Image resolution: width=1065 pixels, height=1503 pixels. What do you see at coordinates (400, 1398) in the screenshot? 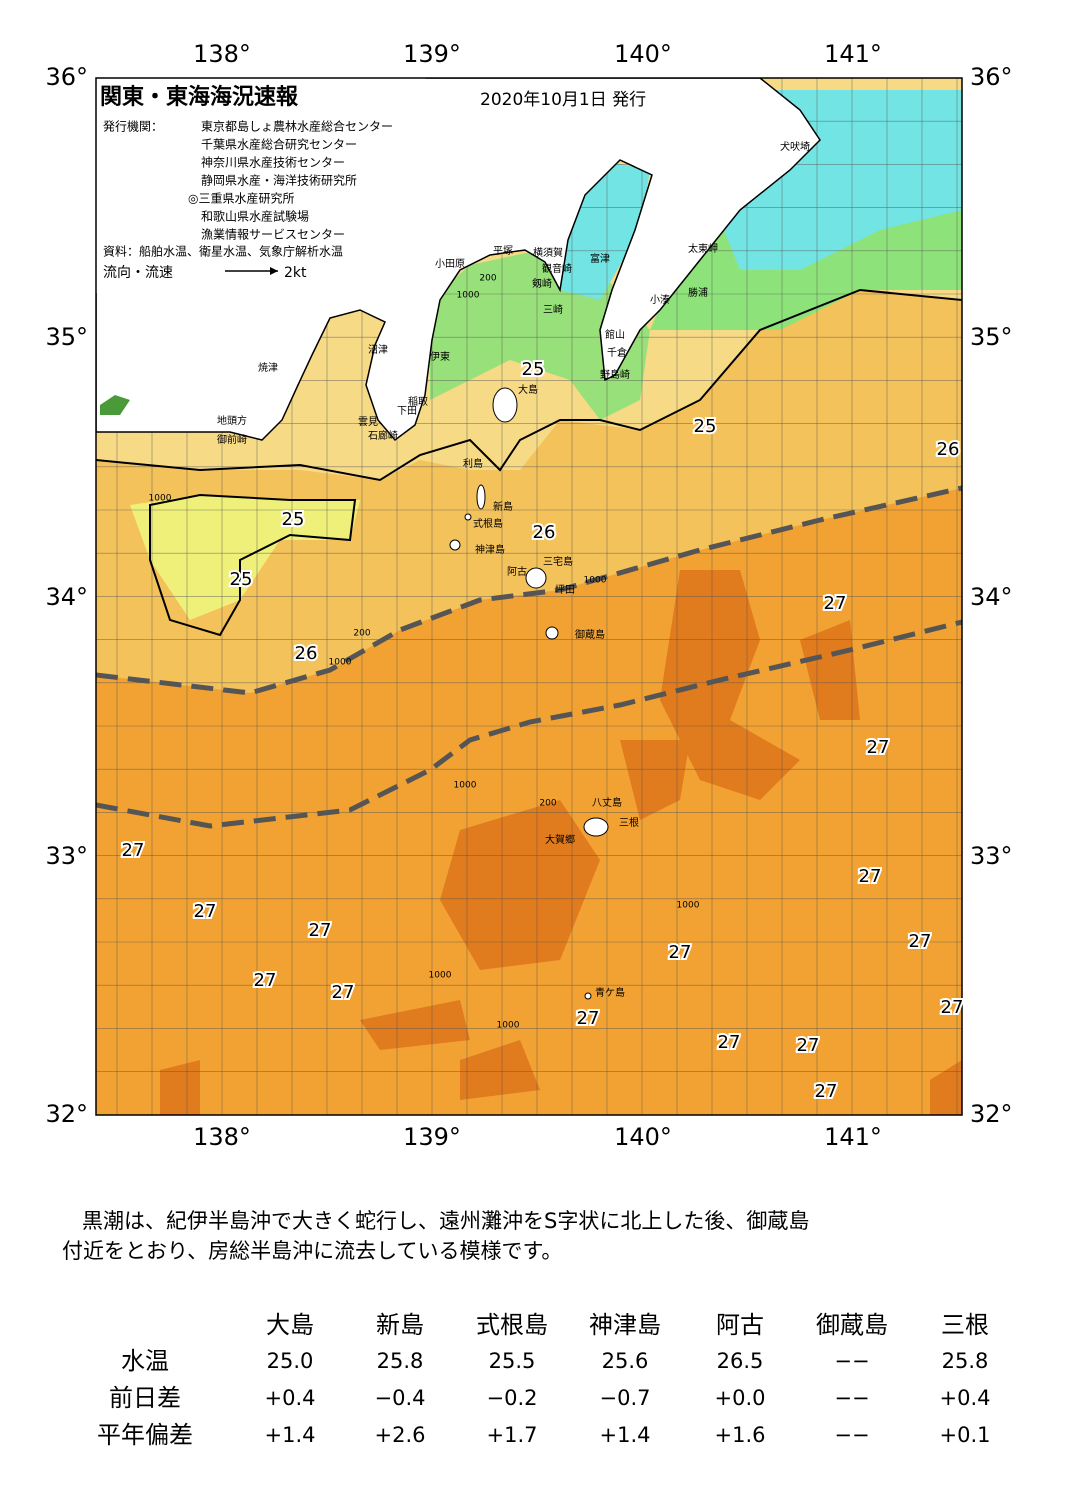
I see `table-cell: −0.4` at bounding box center [400, 1398].